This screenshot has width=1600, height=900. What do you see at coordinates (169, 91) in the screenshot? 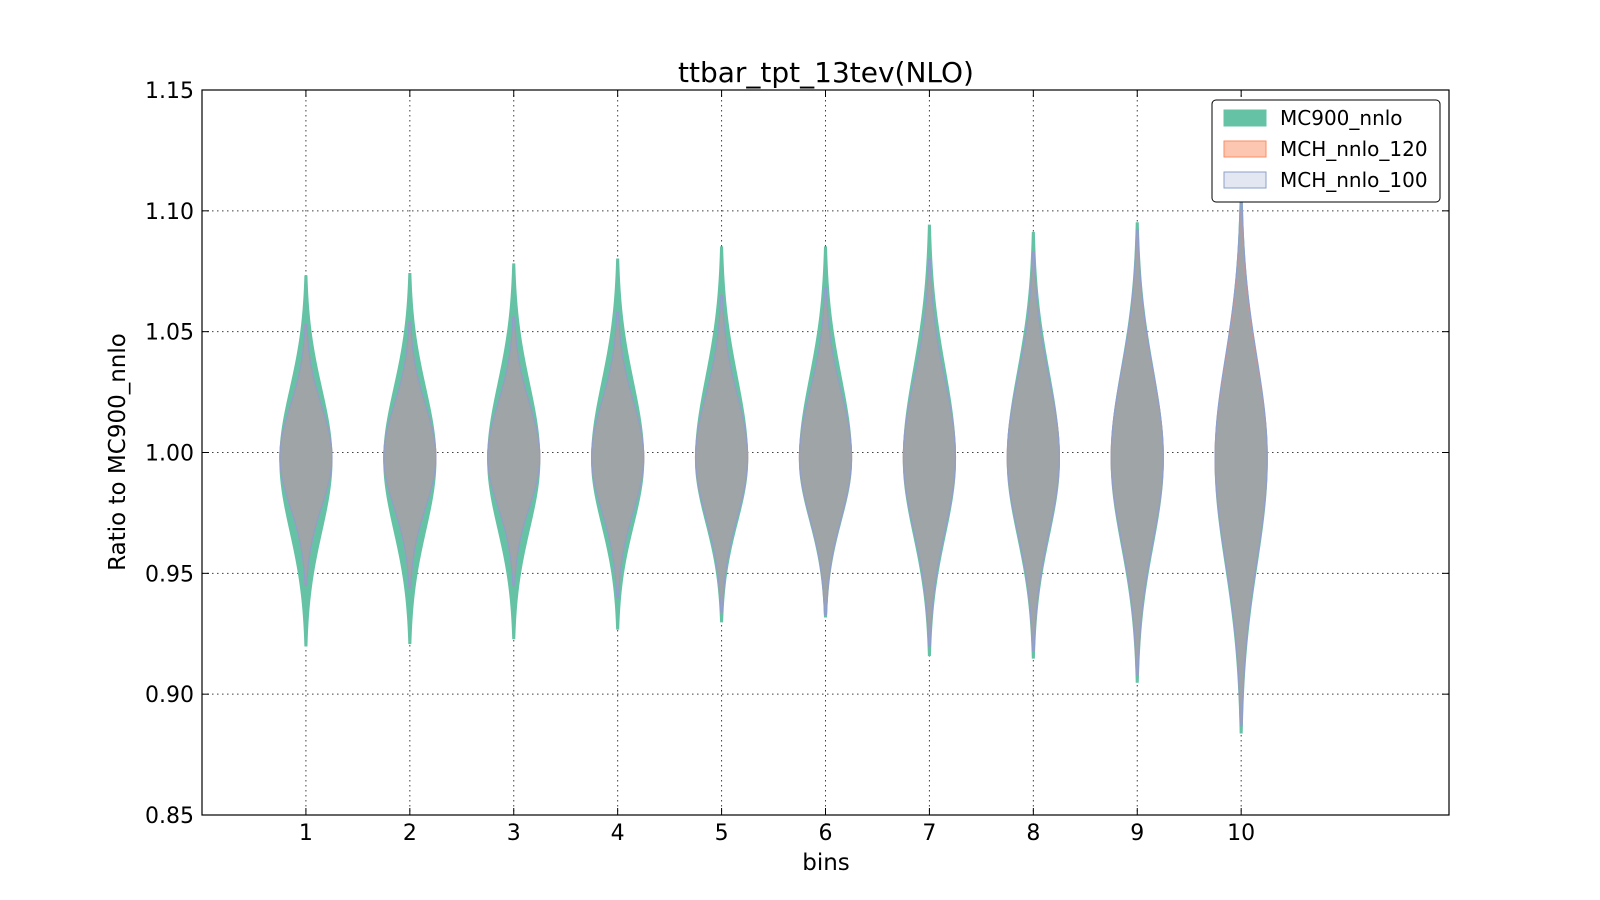
I see `y-tick-label: 1.15` at bounding box center [169, 91].